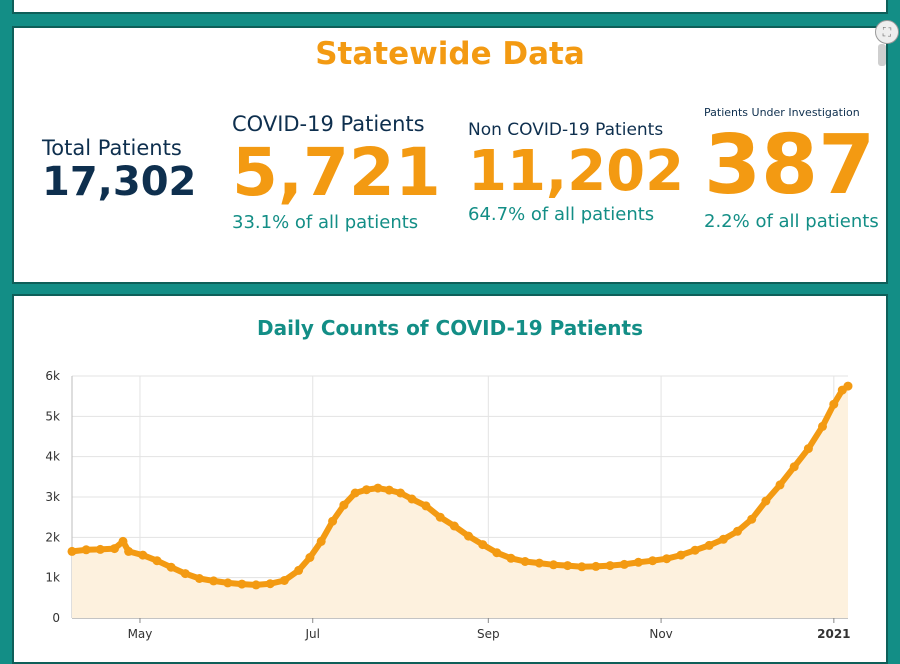  I want to click on expand-icon: ⛶, so click(887, 32).